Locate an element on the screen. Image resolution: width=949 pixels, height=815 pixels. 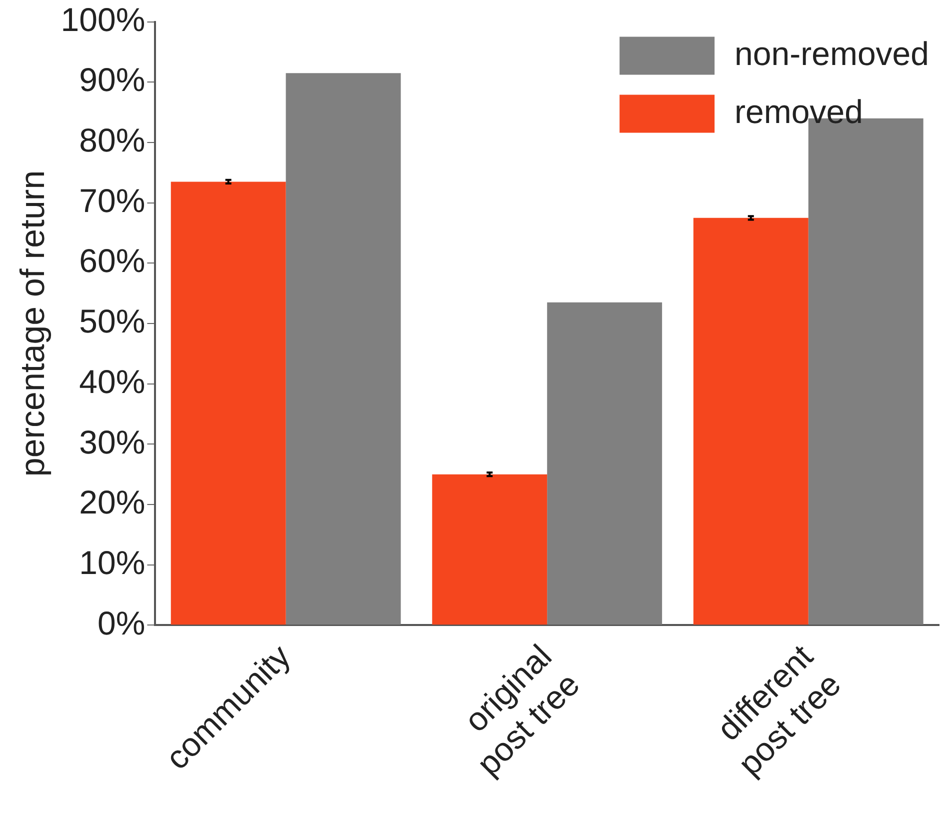
y-tick-label: 10% is located at coordinates (112, 562).